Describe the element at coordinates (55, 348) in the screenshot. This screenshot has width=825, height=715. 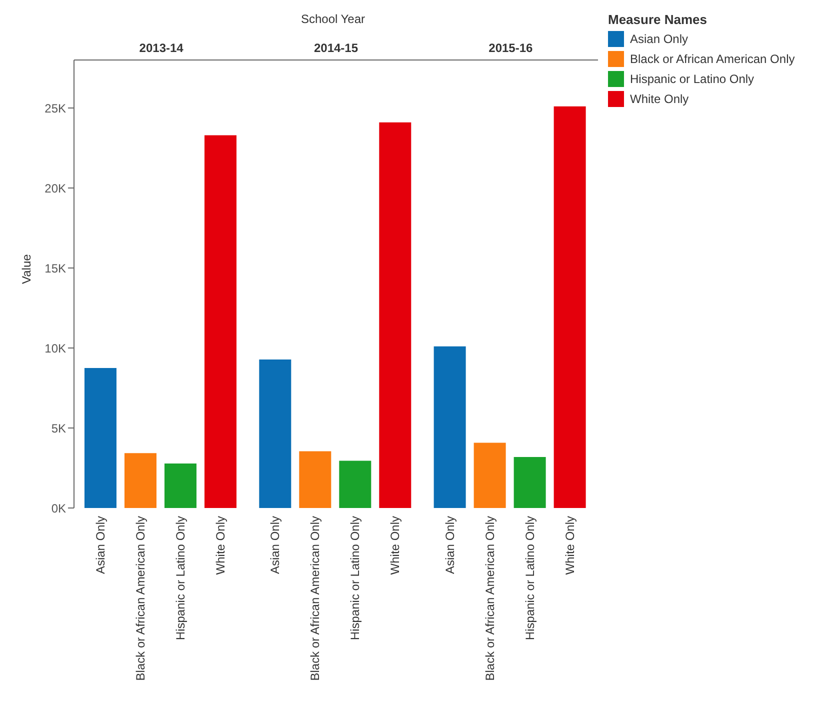
I see `y-tick-label: 10K` at that location.